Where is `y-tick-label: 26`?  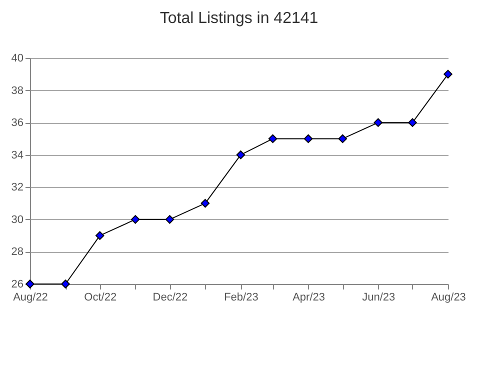
y-tick-label: 26 is located at coordinates (17, 284).